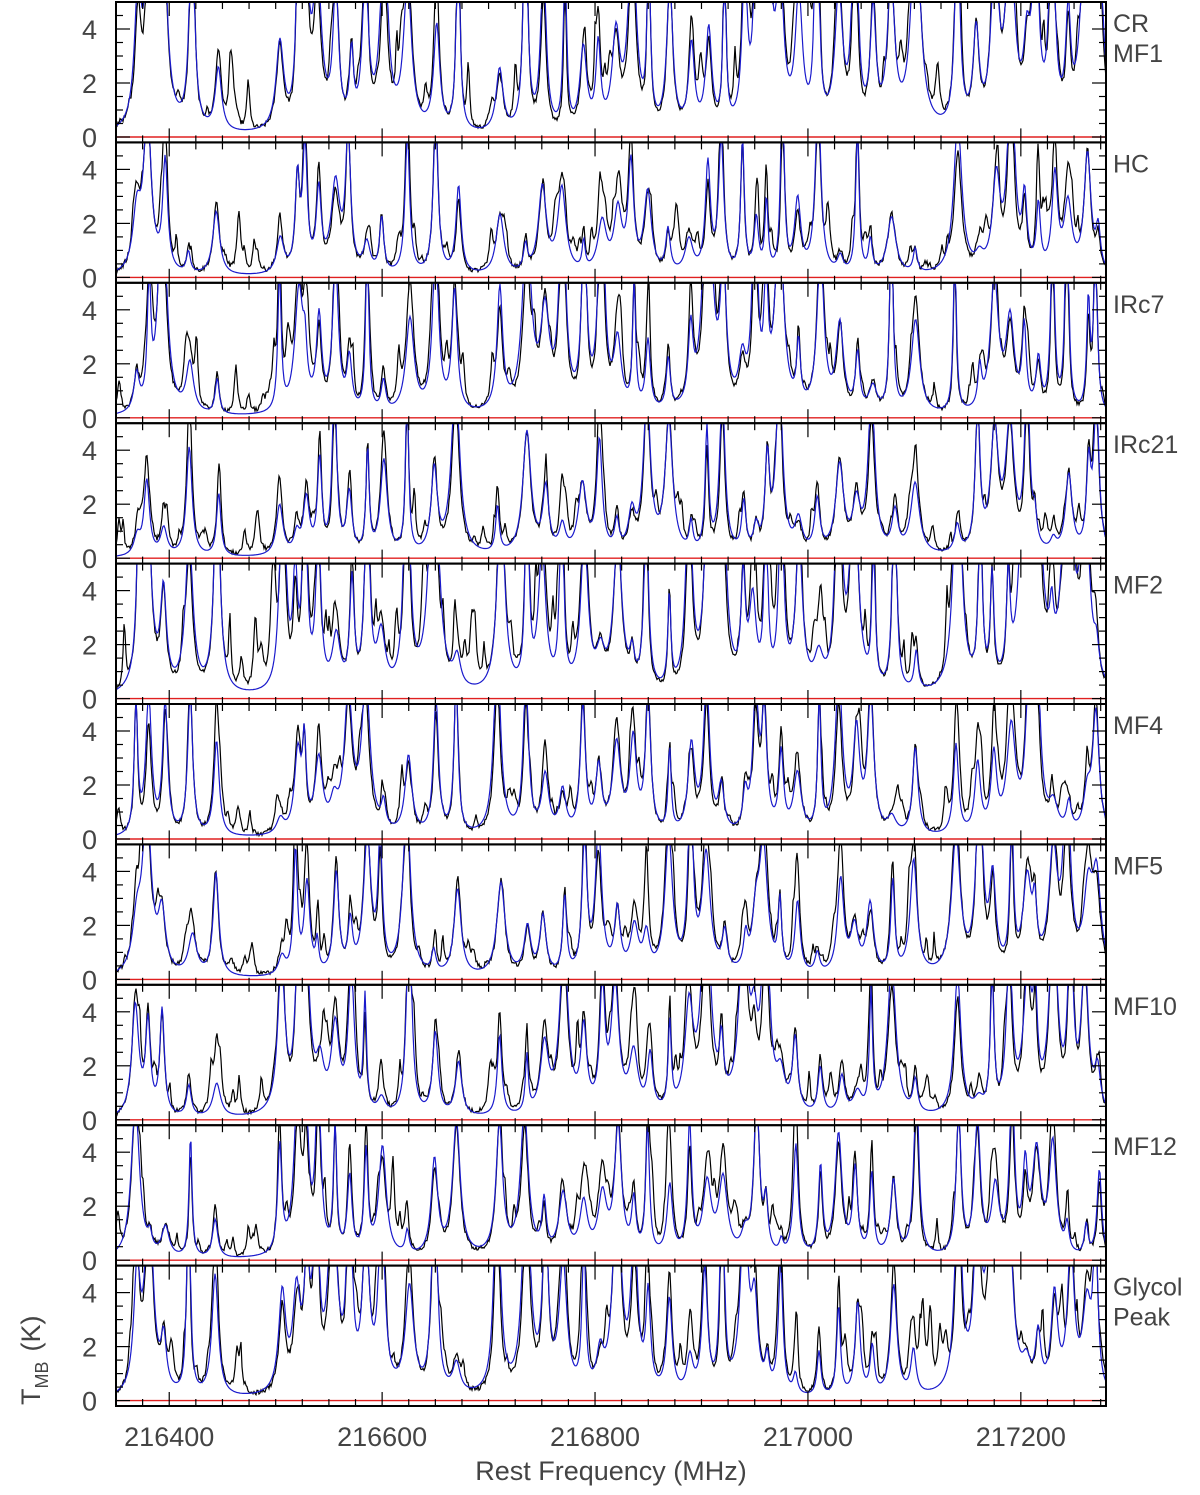  I want to click on panel-5: 0 2 4 MF2, so click(622, 638).